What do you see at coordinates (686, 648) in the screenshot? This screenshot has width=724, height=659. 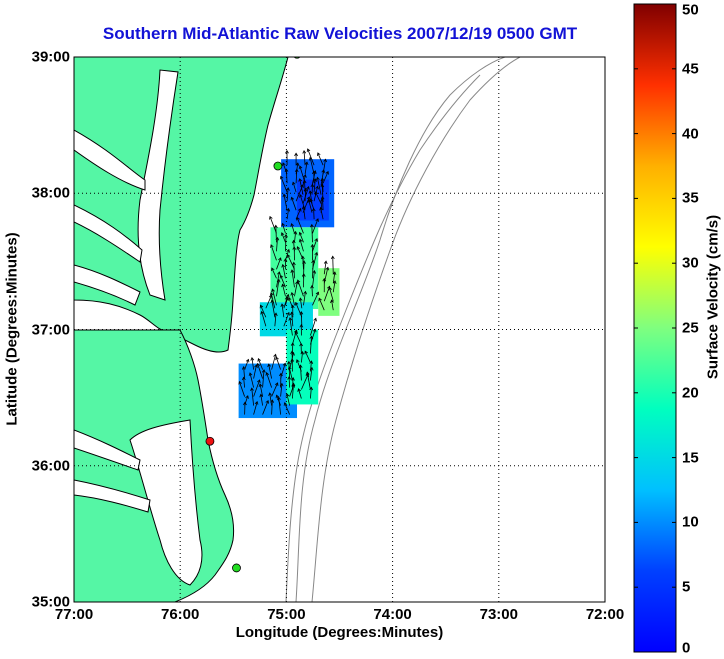 I see `colorbar-tick-label: 0` at bounding box center [686, 648].